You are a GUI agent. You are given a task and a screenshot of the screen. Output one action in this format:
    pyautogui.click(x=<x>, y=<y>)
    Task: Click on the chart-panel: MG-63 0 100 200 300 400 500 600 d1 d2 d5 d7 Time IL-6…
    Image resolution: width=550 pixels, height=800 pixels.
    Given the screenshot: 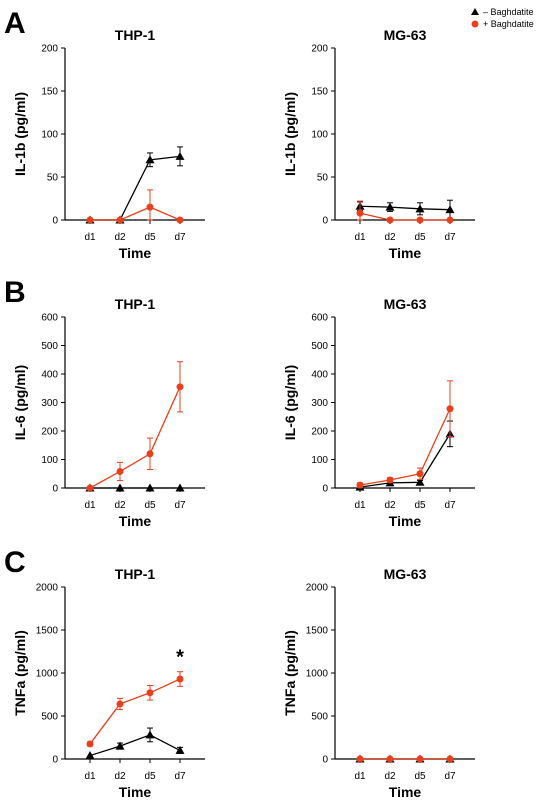 What is the action you would take?
    pyautogui.click(x=378, y=412)
    